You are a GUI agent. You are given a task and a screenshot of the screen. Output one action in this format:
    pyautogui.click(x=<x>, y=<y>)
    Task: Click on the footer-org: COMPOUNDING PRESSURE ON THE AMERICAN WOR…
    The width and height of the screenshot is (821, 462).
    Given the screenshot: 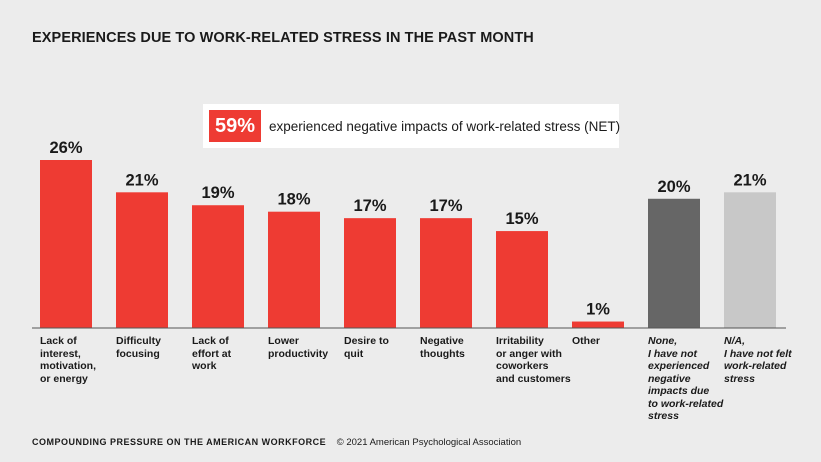 What is the action you would take?
    pyautogui.click(x=179, y=442)
    